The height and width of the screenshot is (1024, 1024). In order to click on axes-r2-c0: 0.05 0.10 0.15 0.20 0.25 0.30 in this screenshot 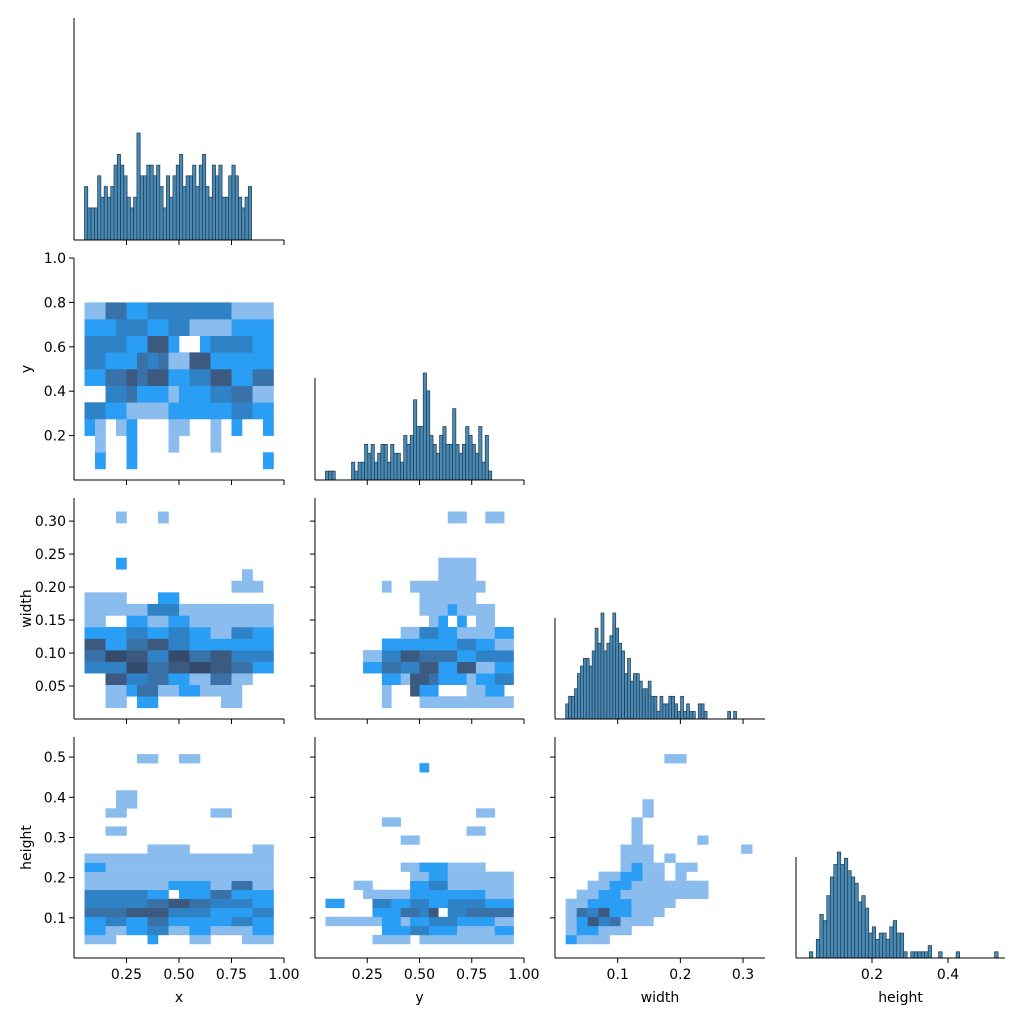, I will do `click(160, 611)`.